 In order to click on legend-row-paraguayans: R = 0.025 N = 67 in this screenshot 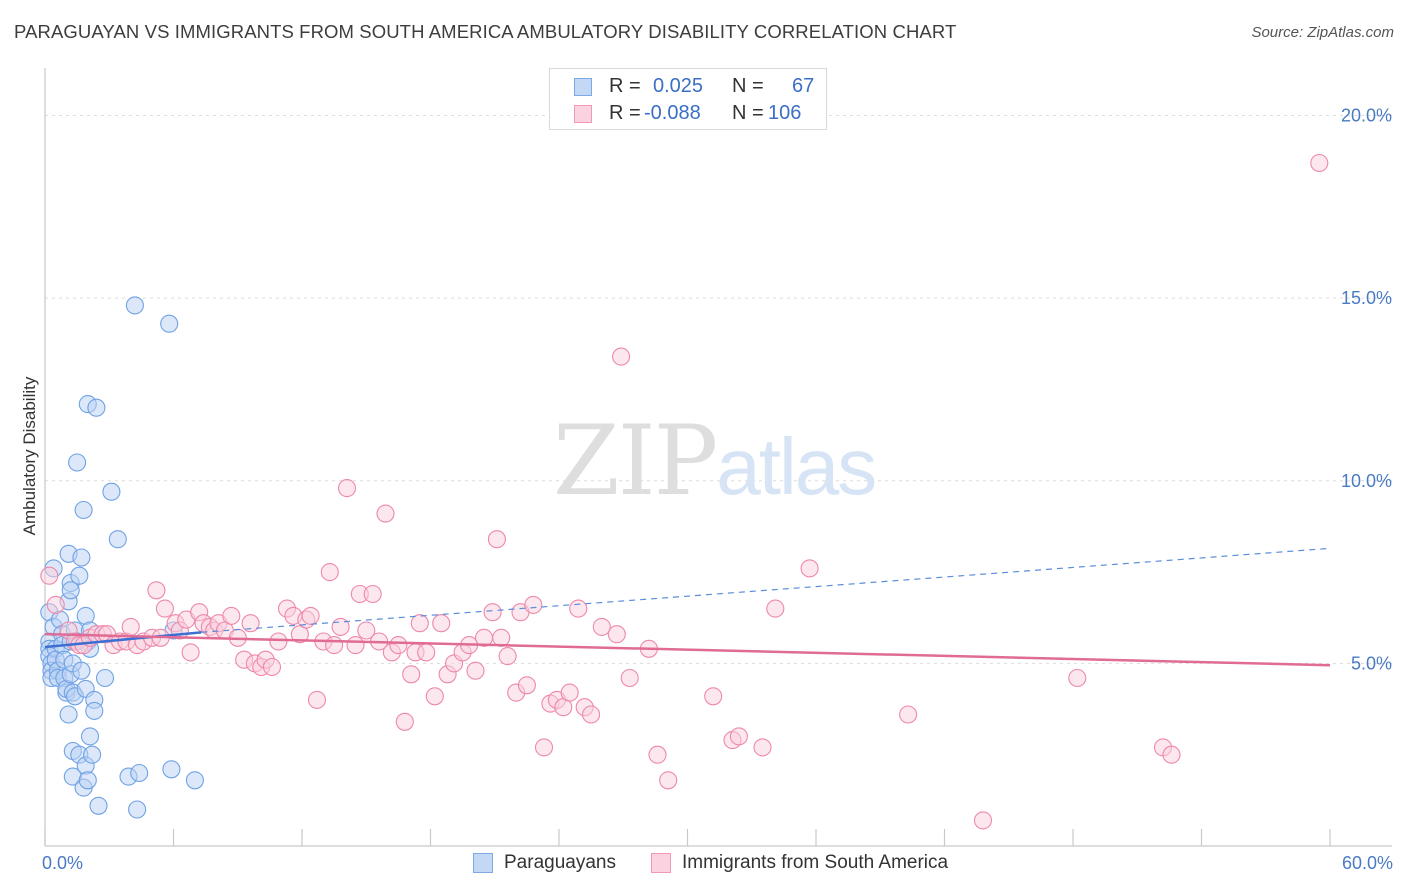, I will do `click(699, 87)`.